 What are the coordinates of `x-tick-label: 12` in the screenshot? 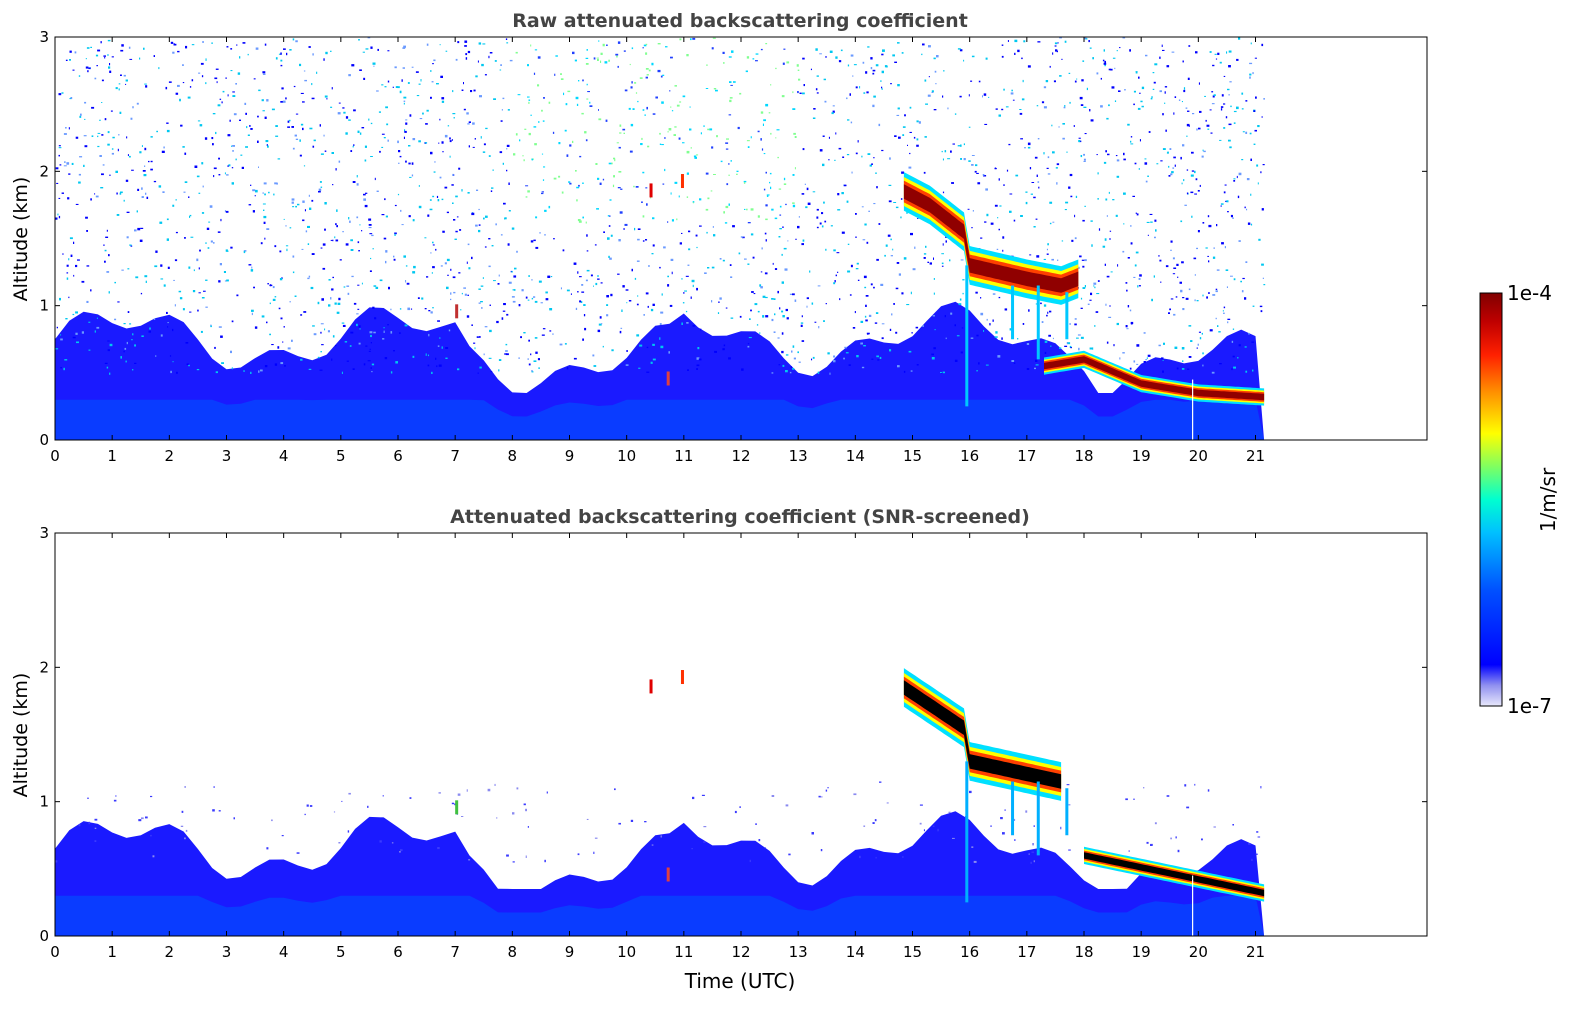 It's located at (740, 952).